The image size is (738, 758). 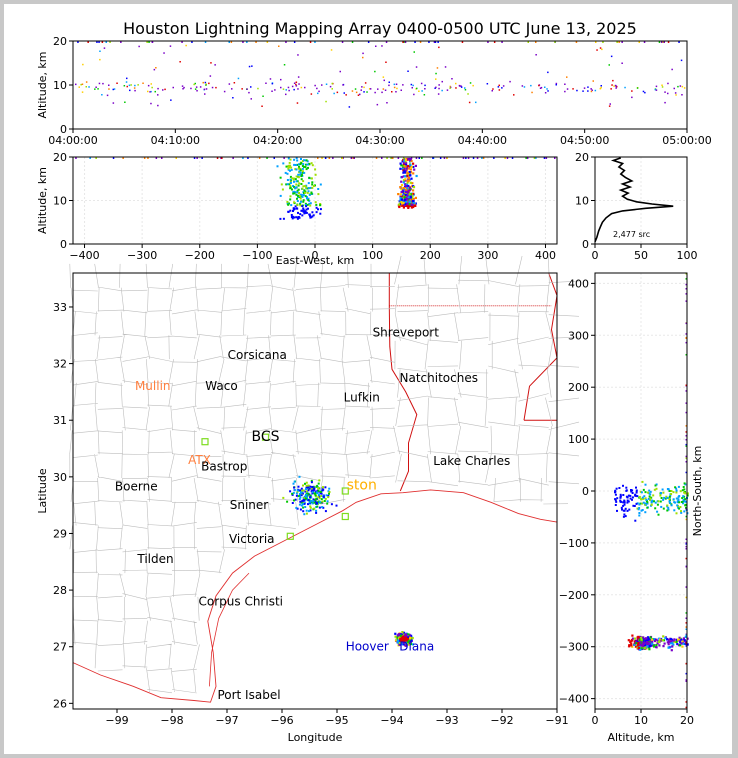 I want to click on y-tick-label: 20, so click(x=582, y=157).